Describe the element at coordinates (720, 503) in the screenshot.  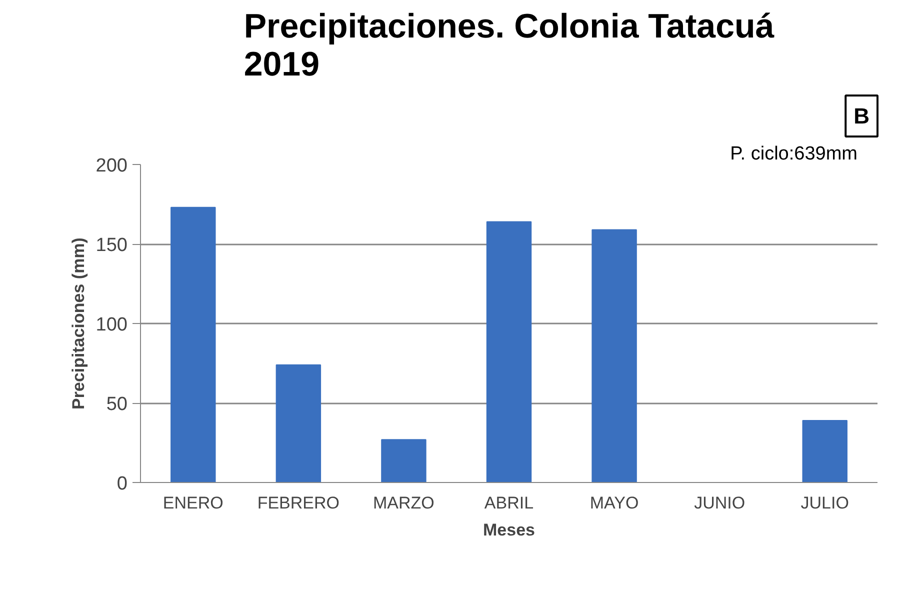
I see `x-tick-label: JUNIO` at that location.